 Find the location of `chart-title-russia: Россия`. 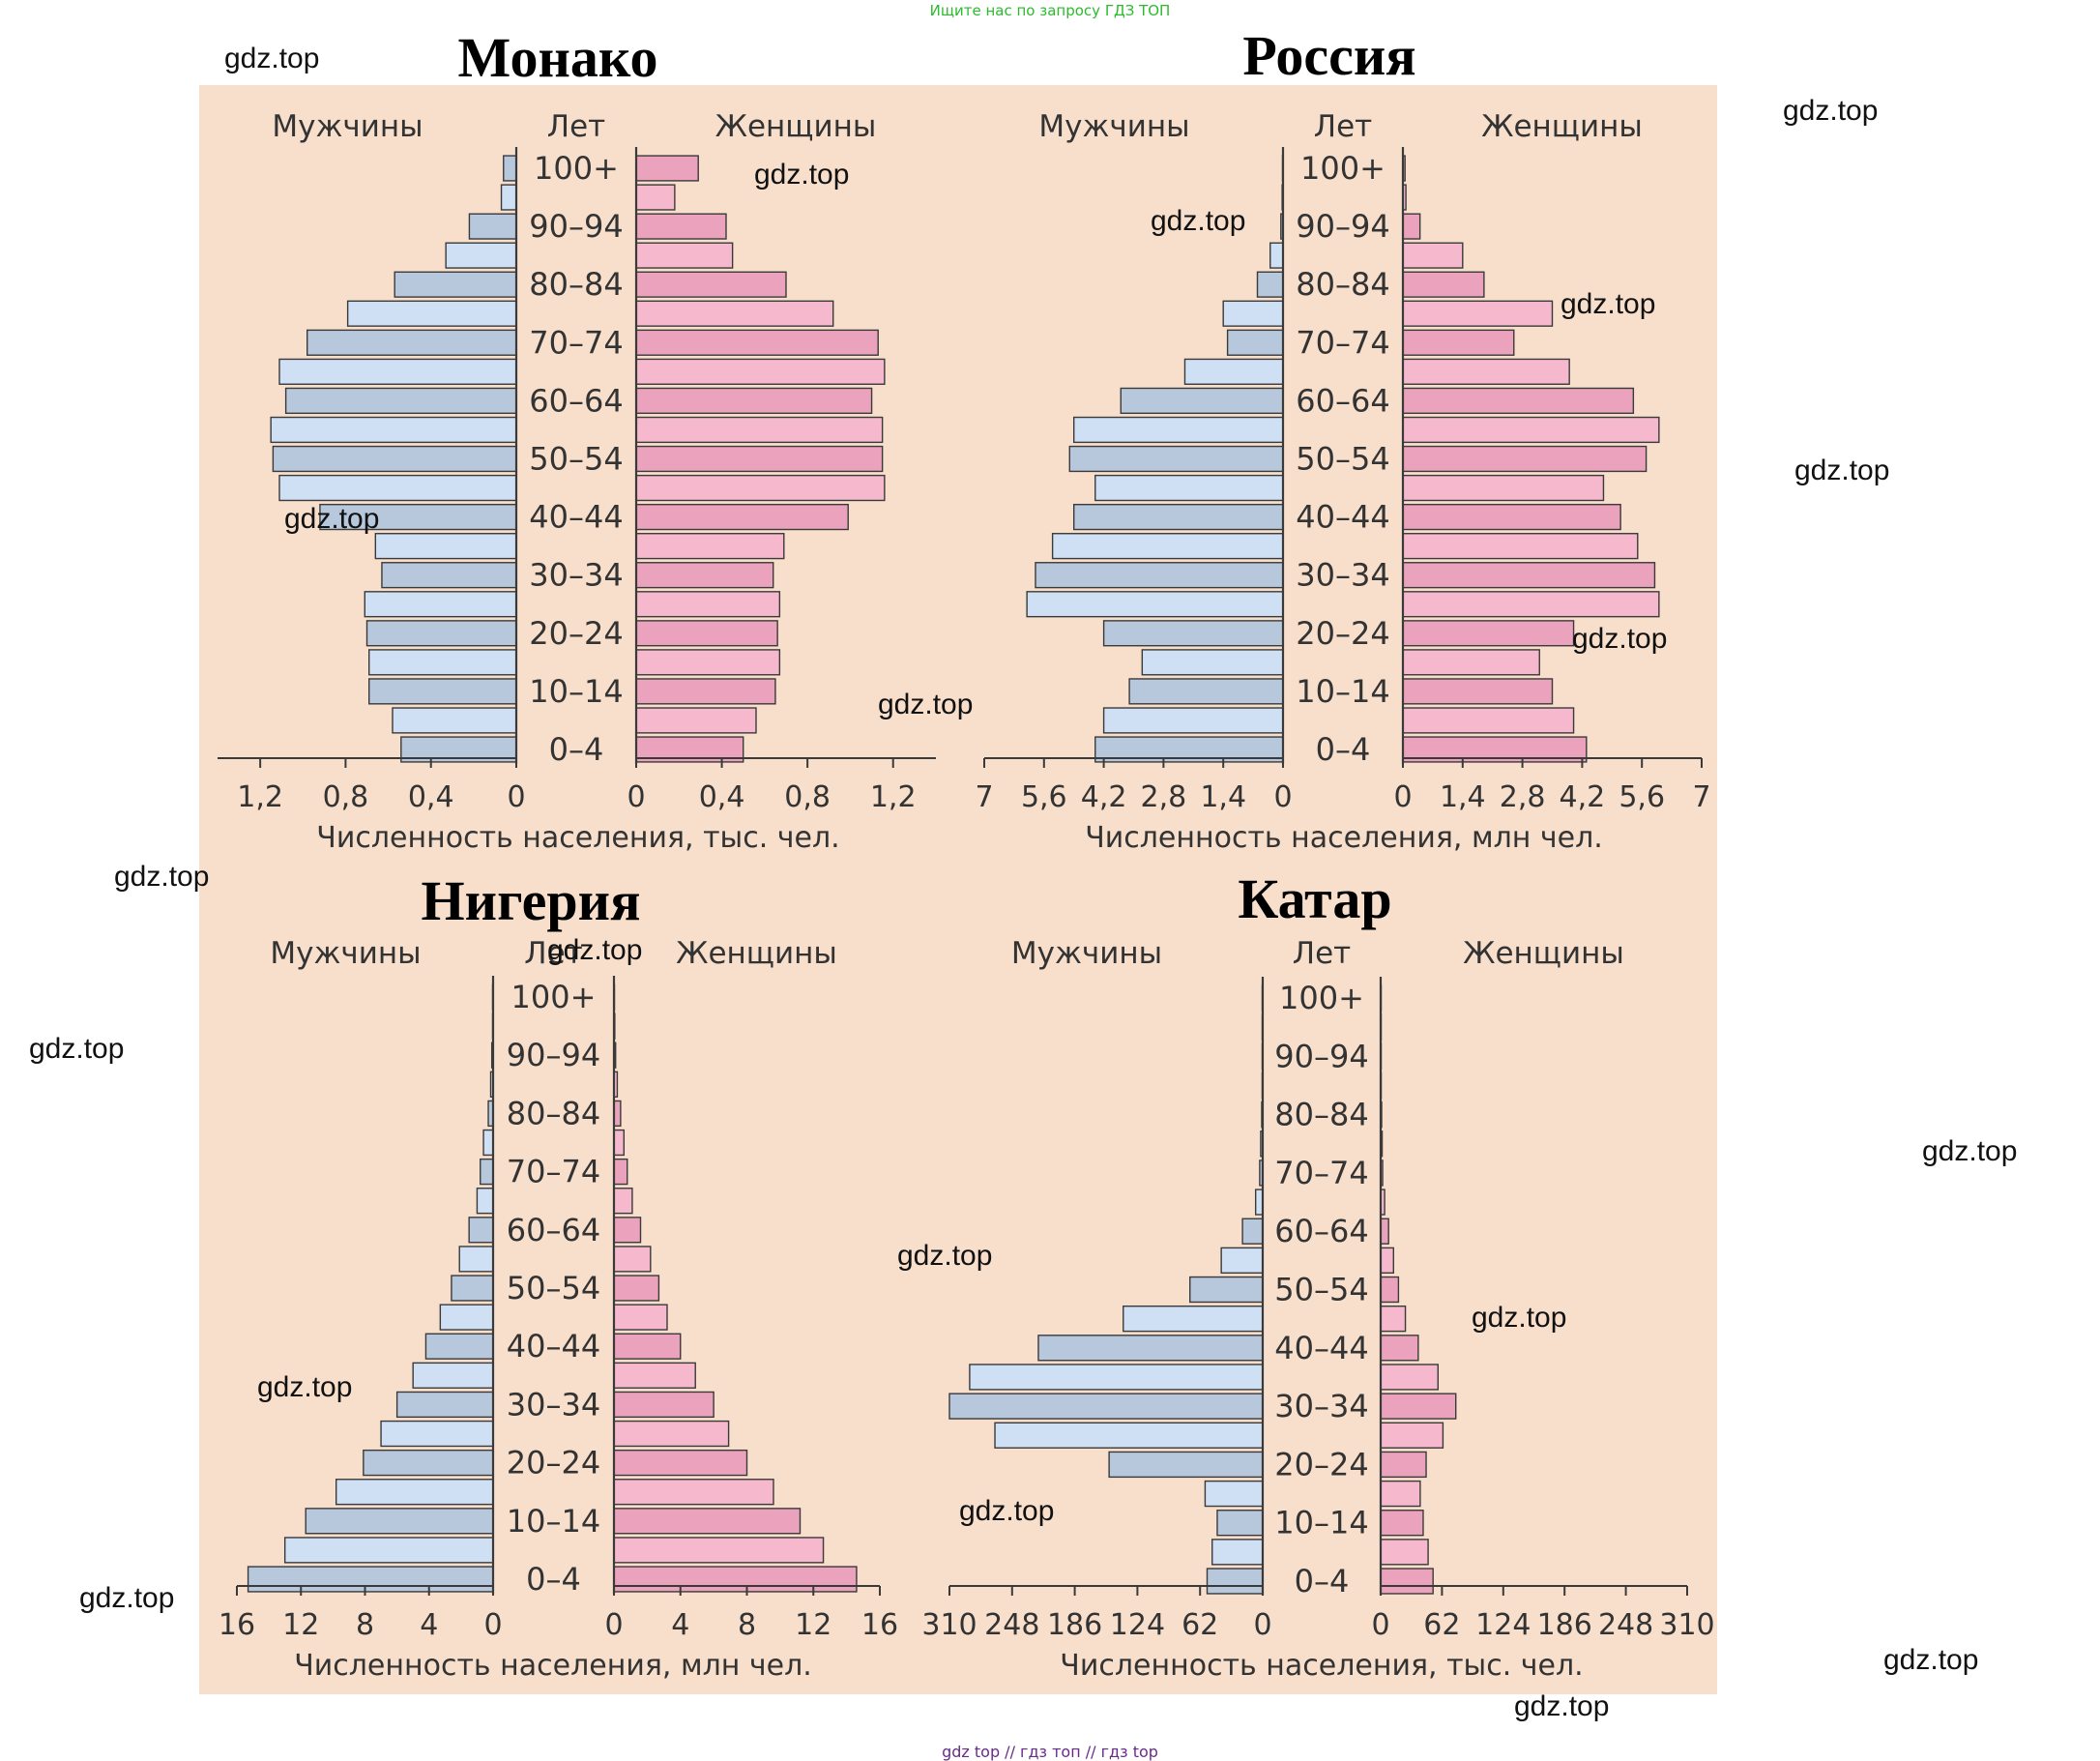

chart-title-russia: Россия is located at coordinates (1329, 55).